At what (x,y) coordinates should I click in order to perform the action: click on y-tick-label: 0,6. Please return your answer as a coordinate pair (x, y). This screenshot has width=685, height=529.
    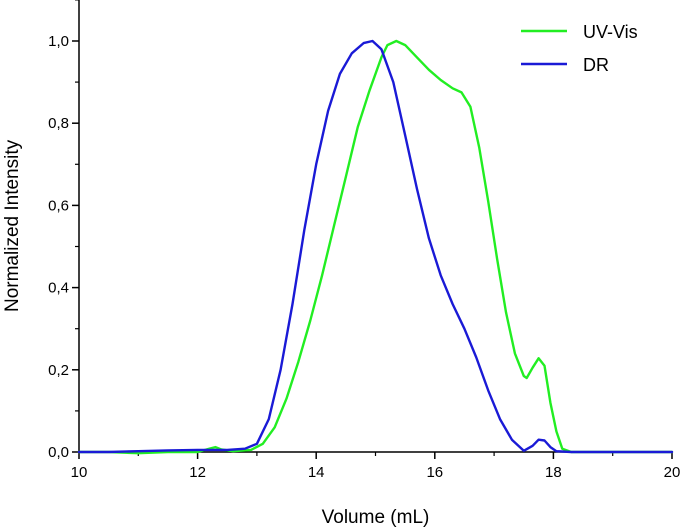
    Looking at the image, I should click on (58, 205).